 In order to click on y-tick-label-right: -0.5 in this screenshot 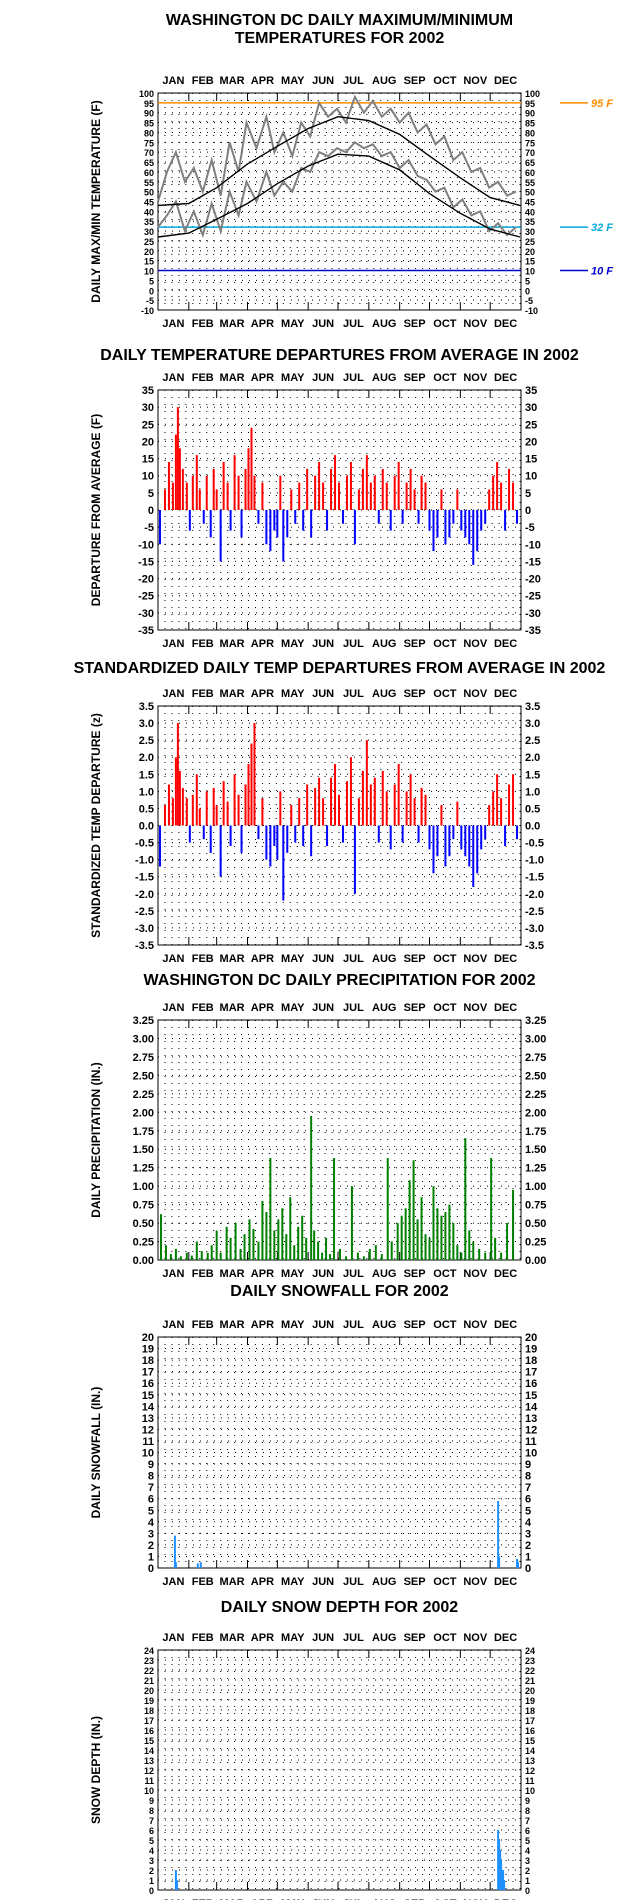, I will do `click(534, 844)`.